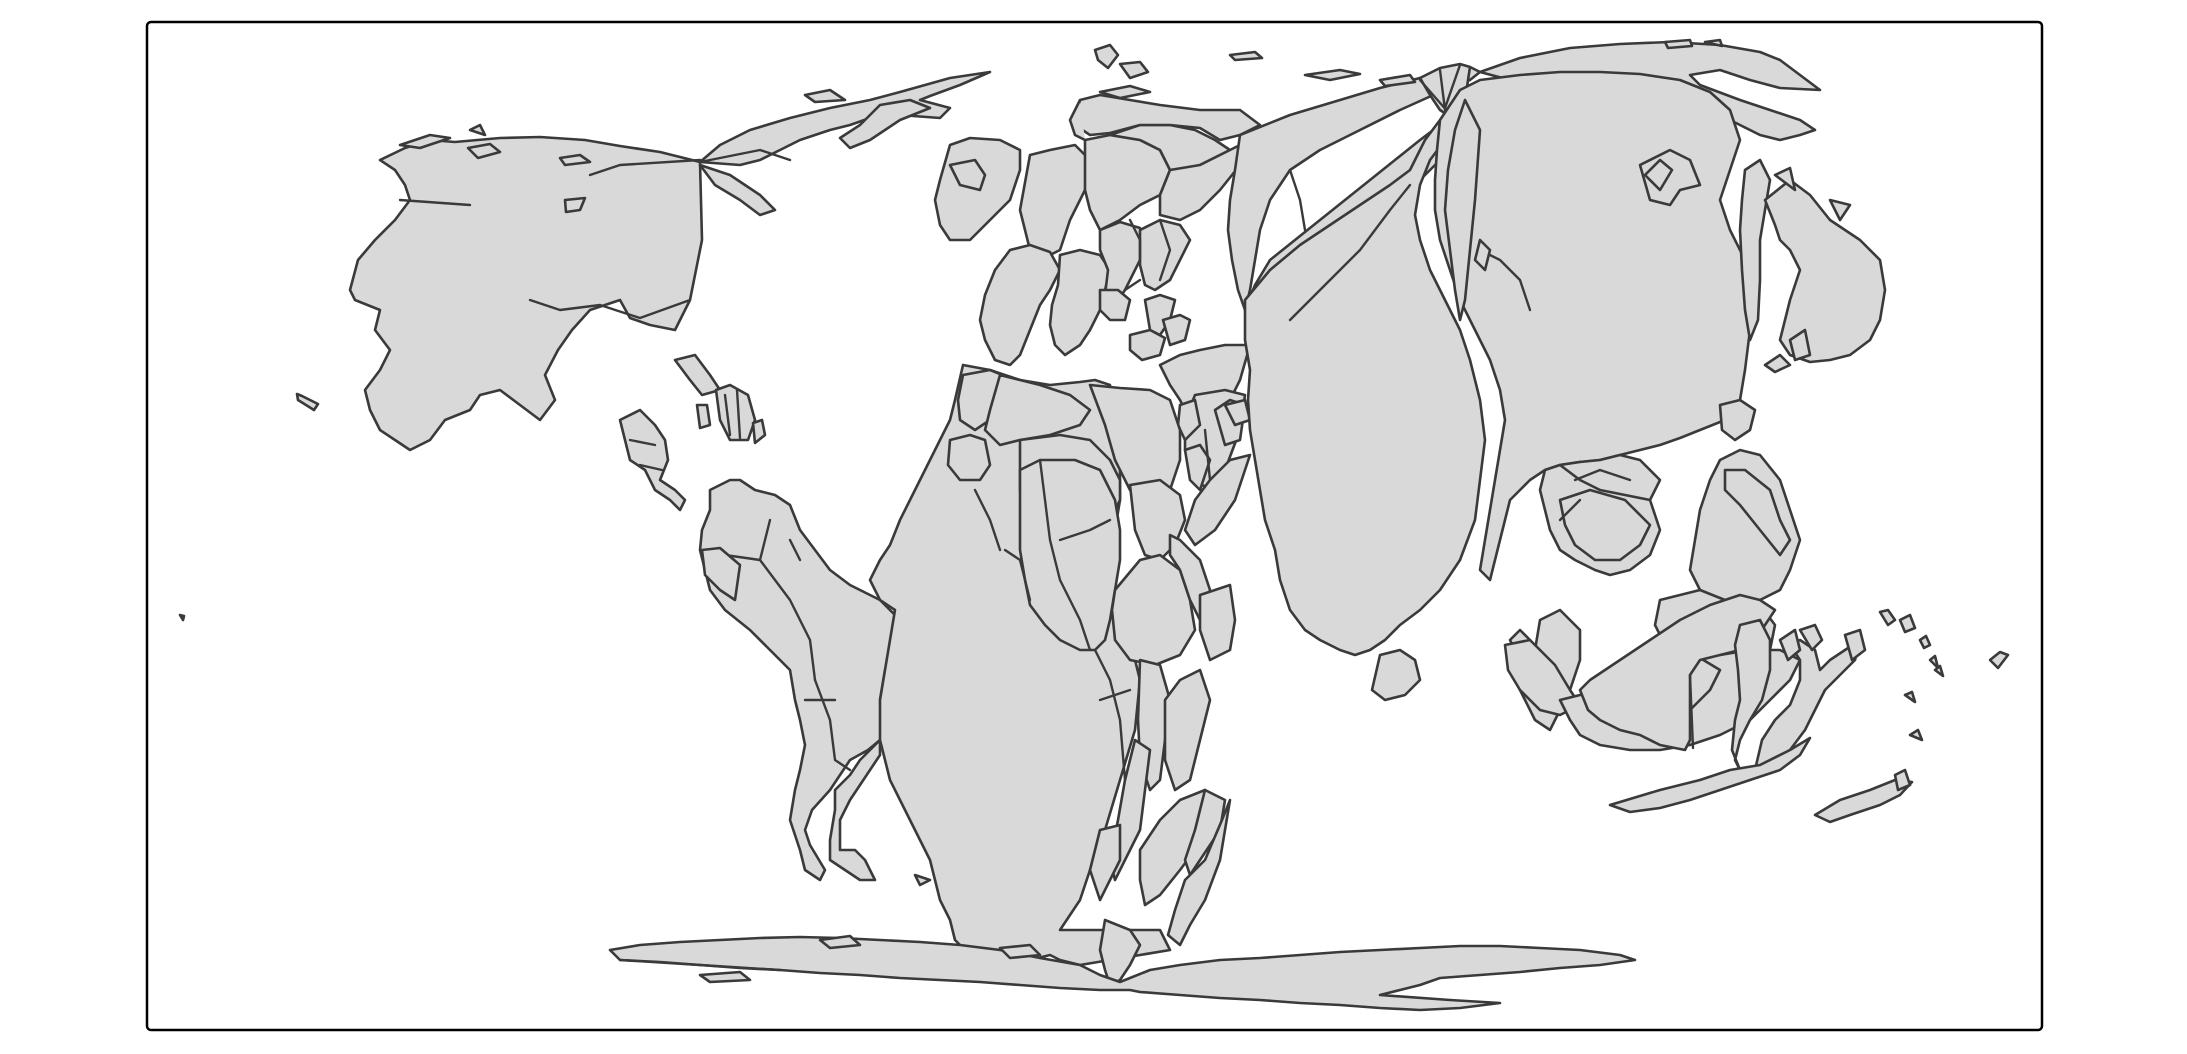 The image size is (2187, 1054). Describe the element at coordinates (1097, 205) in the screenshot. I see `europe` at that location.